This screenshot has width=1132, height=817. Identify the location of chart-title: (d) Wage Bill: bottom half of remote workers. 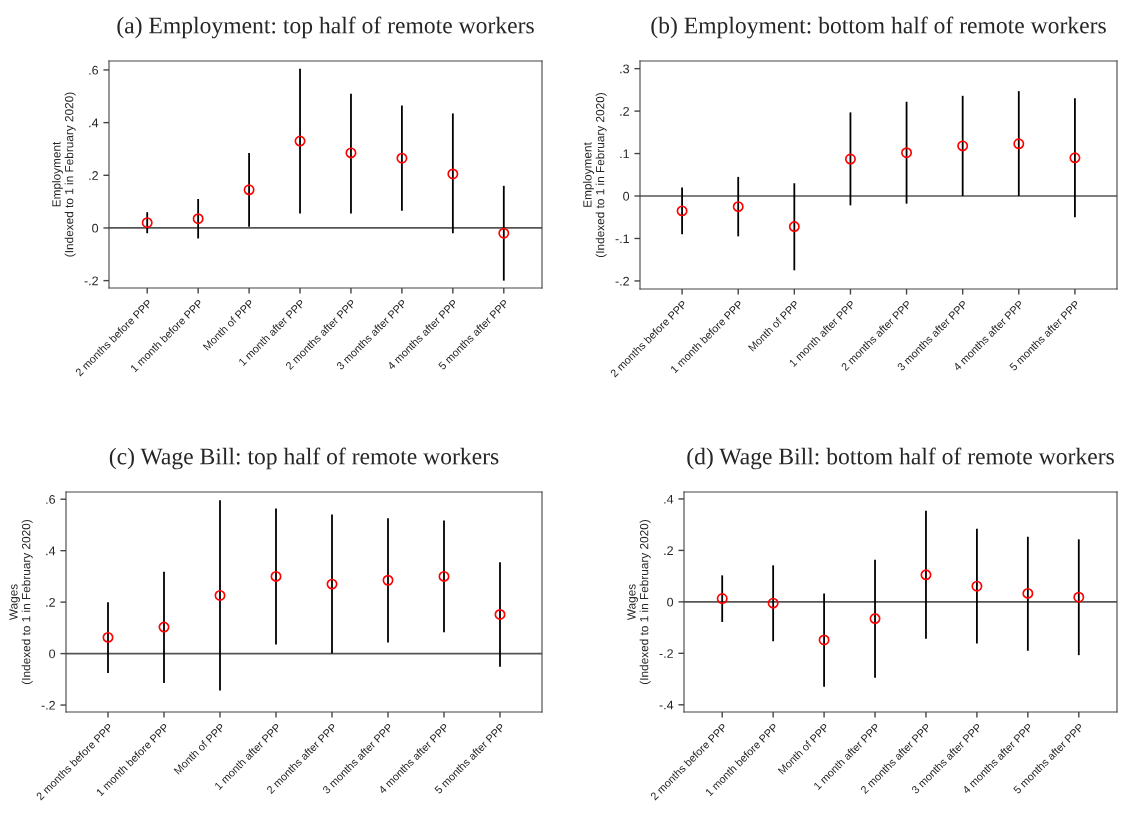
(900, 458).